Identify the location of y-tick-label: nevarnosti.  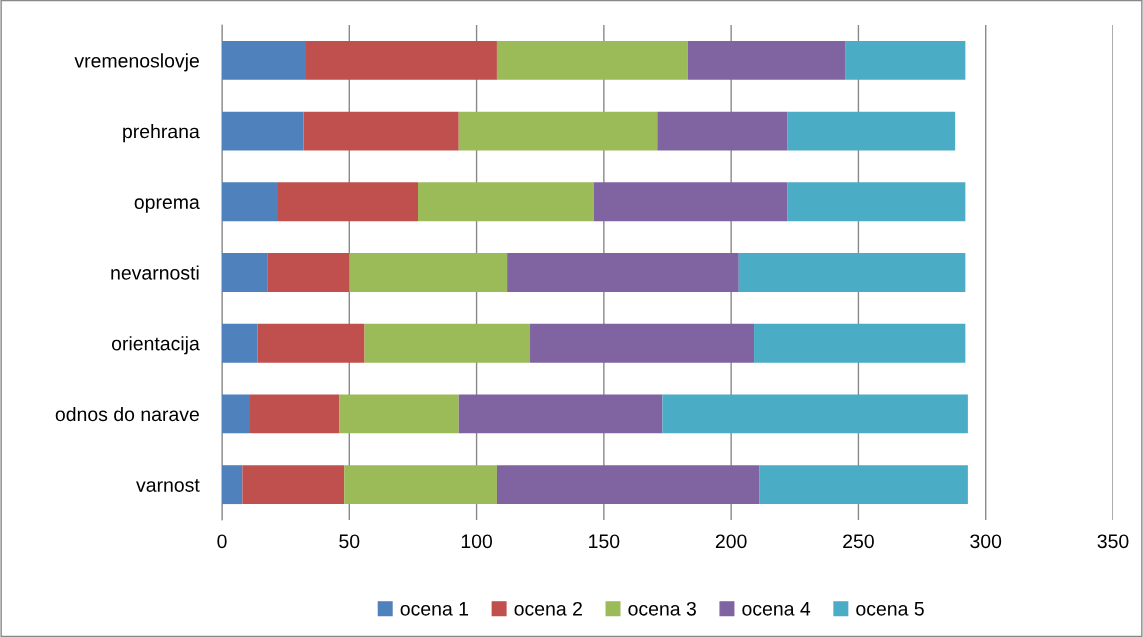
(155, 272).